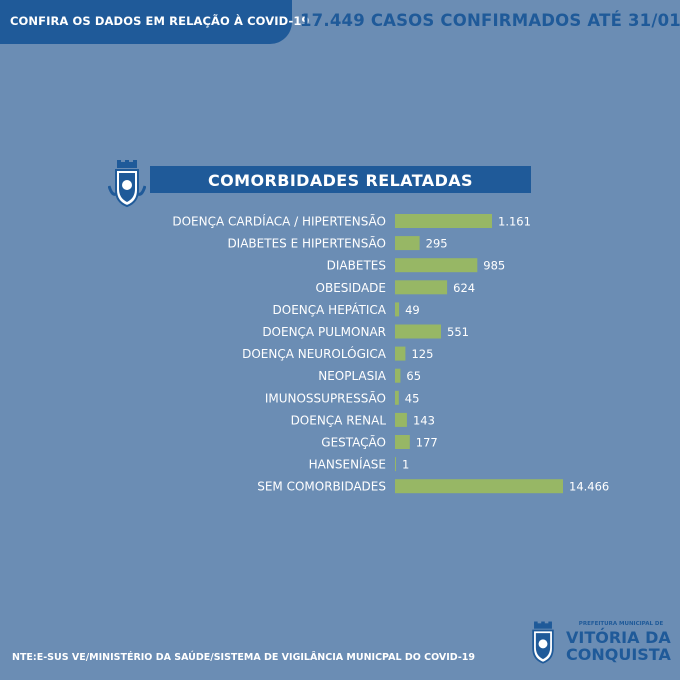 The width and height of the screenshot is (680, 680). What do you see at coordinates (464, 288) in the screenshot?
I see `value-label: 624` at bounding box center [464, 288].